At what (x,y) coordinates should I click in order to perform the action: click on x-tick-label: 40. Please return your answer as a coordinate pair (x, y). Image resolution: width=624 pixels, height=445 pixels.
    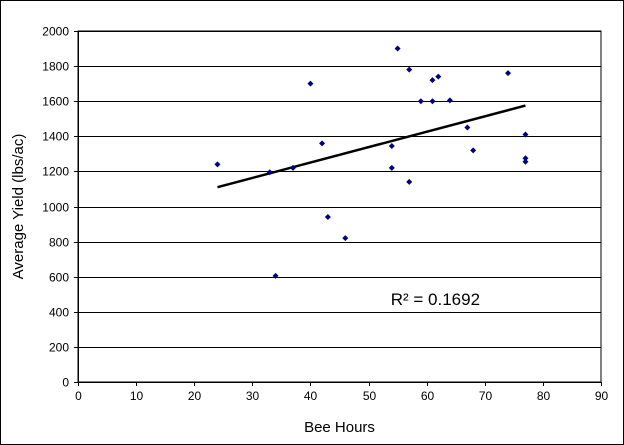
    Looking at the image, I should click on (311, 396).